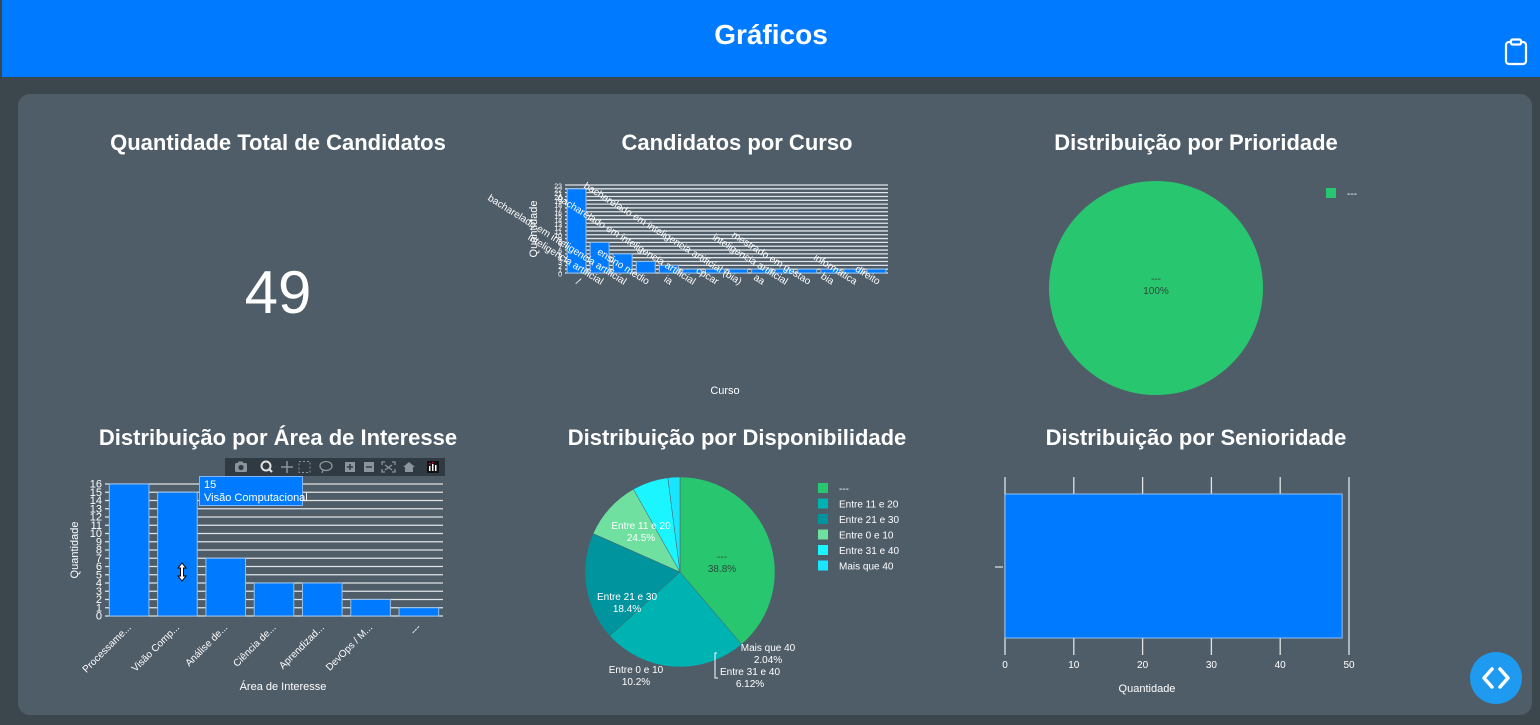 This screenshot has width=1540, height=725. I want to click on svg-text: 5, so click(99, 575).